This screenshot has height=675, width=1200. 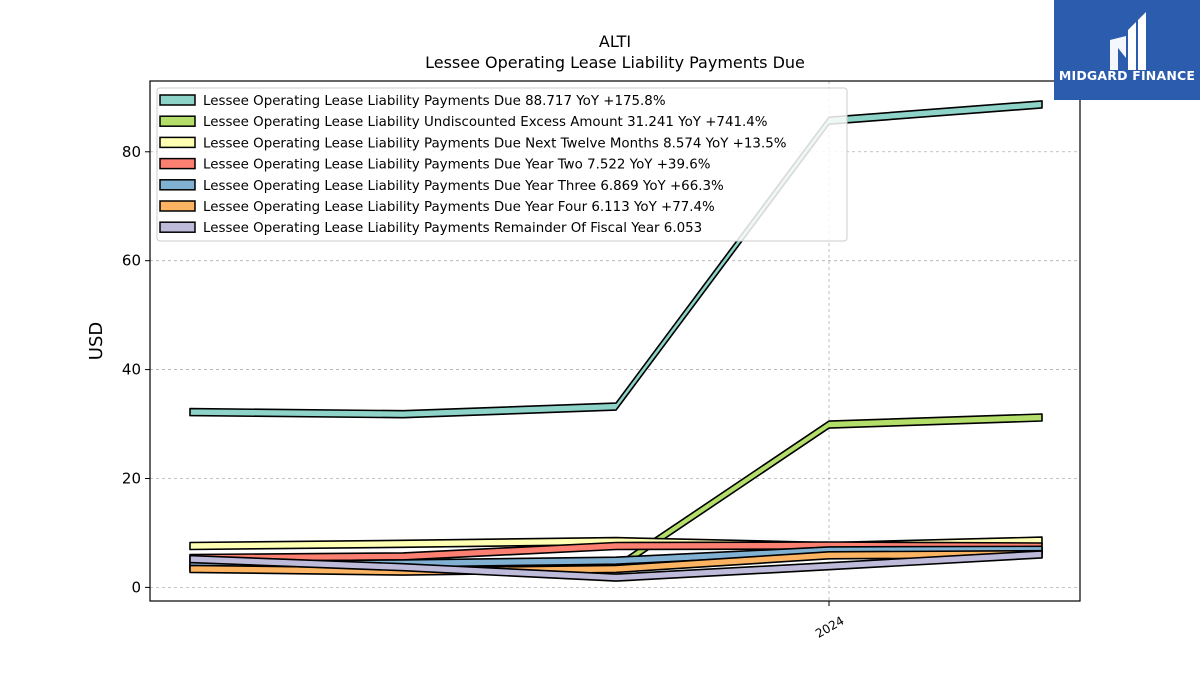 What do you see at coordinates (131, 261) in the screenshot?
I see `y-tick-label-3: 60` at bounding box center [131, 261].